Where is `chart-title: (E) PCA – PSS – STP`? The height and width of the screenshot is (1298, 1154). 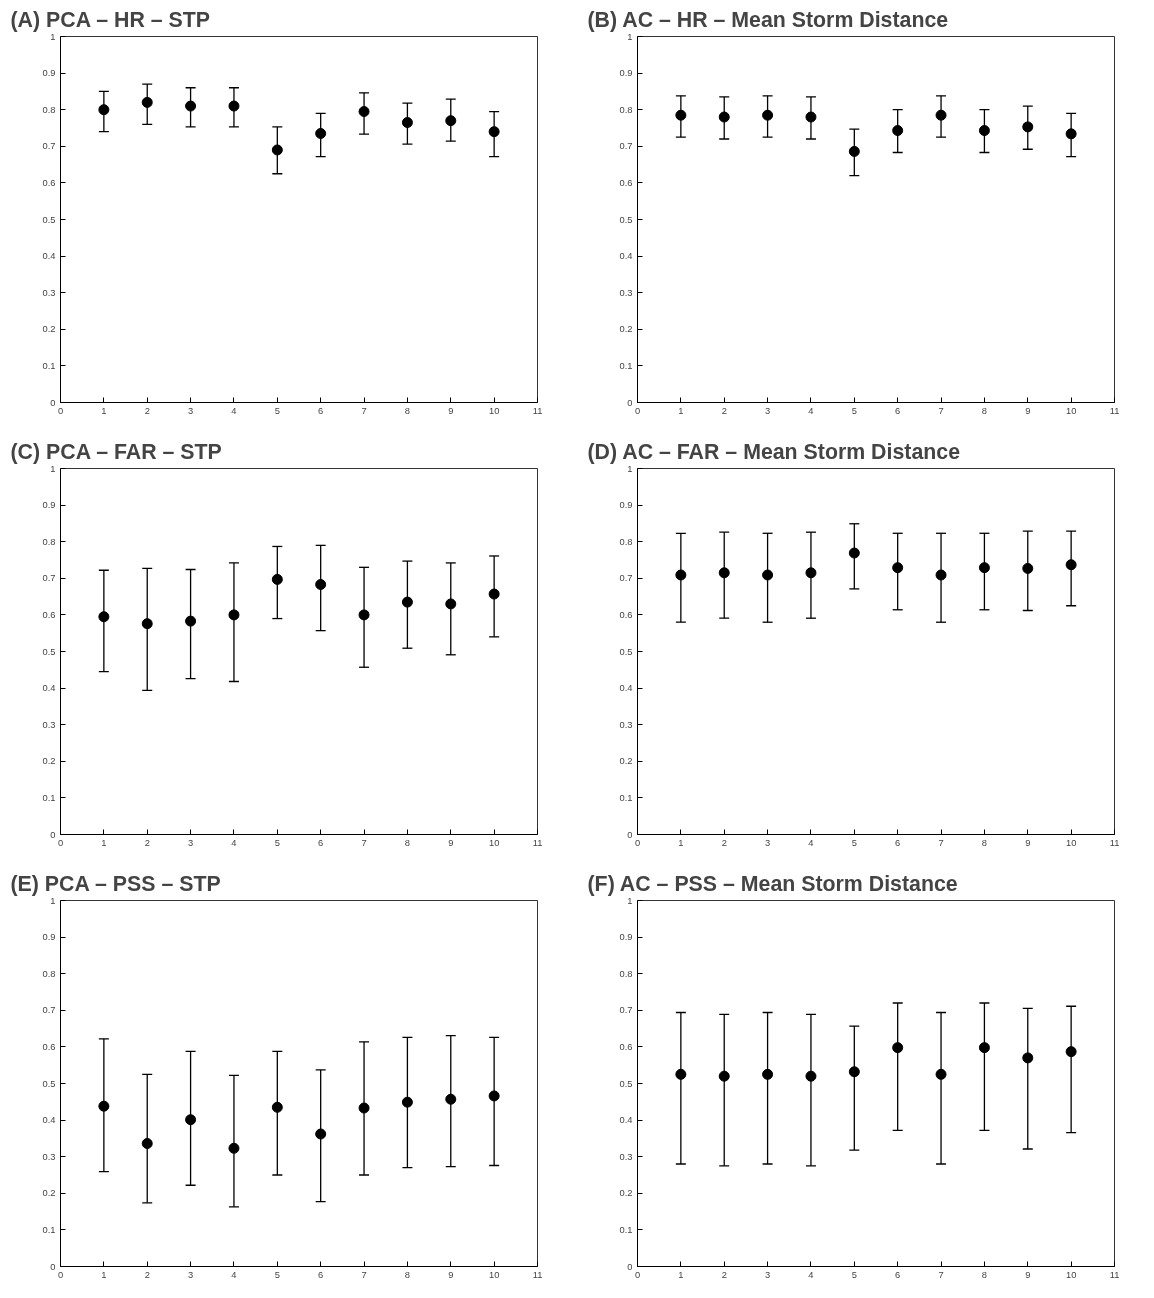 chart-title: (E) PCA – PSS – STP is located at coordinates (115, 883).